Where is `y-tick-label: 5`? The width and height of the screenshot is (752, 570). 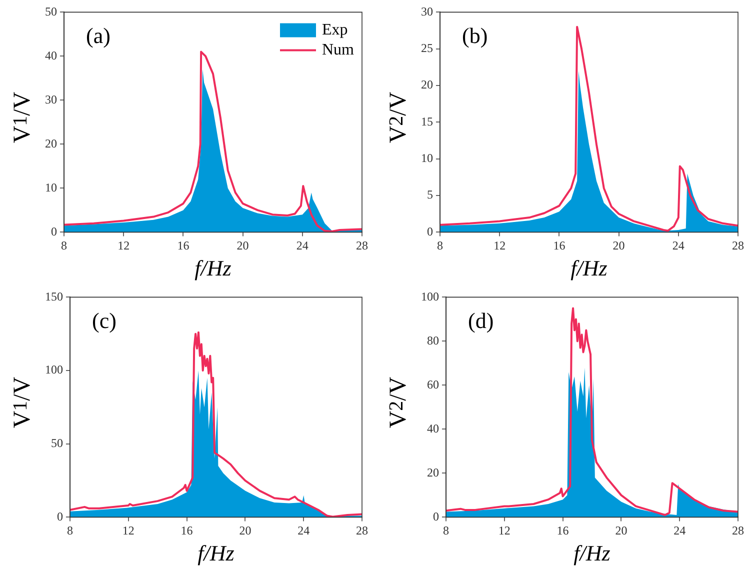 y-tick-label: 5 is located at coordinates (430, 195).